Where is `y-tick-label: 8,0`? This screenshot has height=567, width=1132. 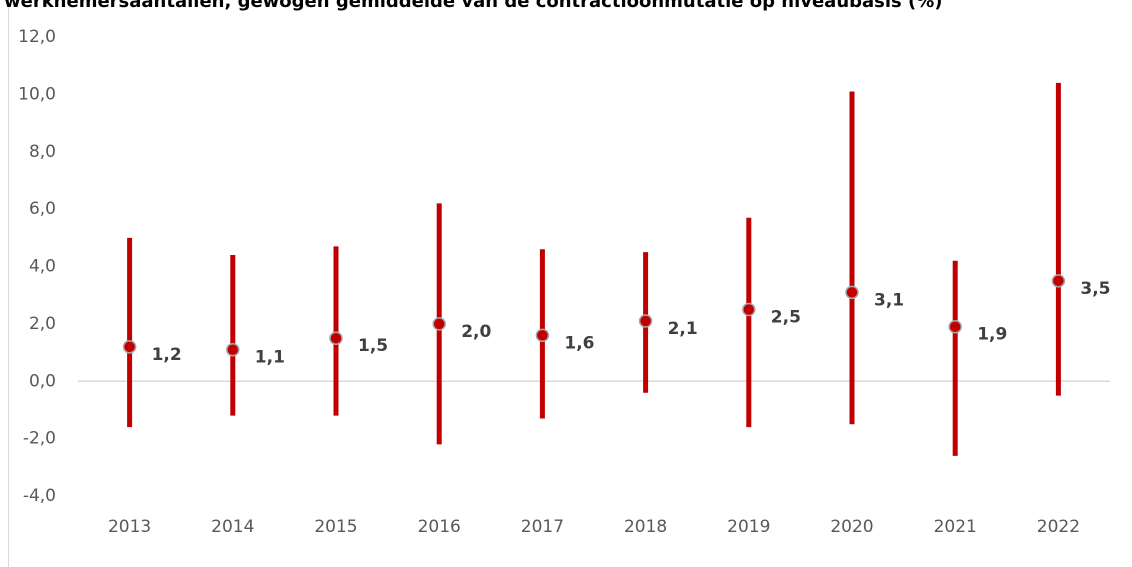
y-tick-label: 8,0 is located at coordinates (42, 152).